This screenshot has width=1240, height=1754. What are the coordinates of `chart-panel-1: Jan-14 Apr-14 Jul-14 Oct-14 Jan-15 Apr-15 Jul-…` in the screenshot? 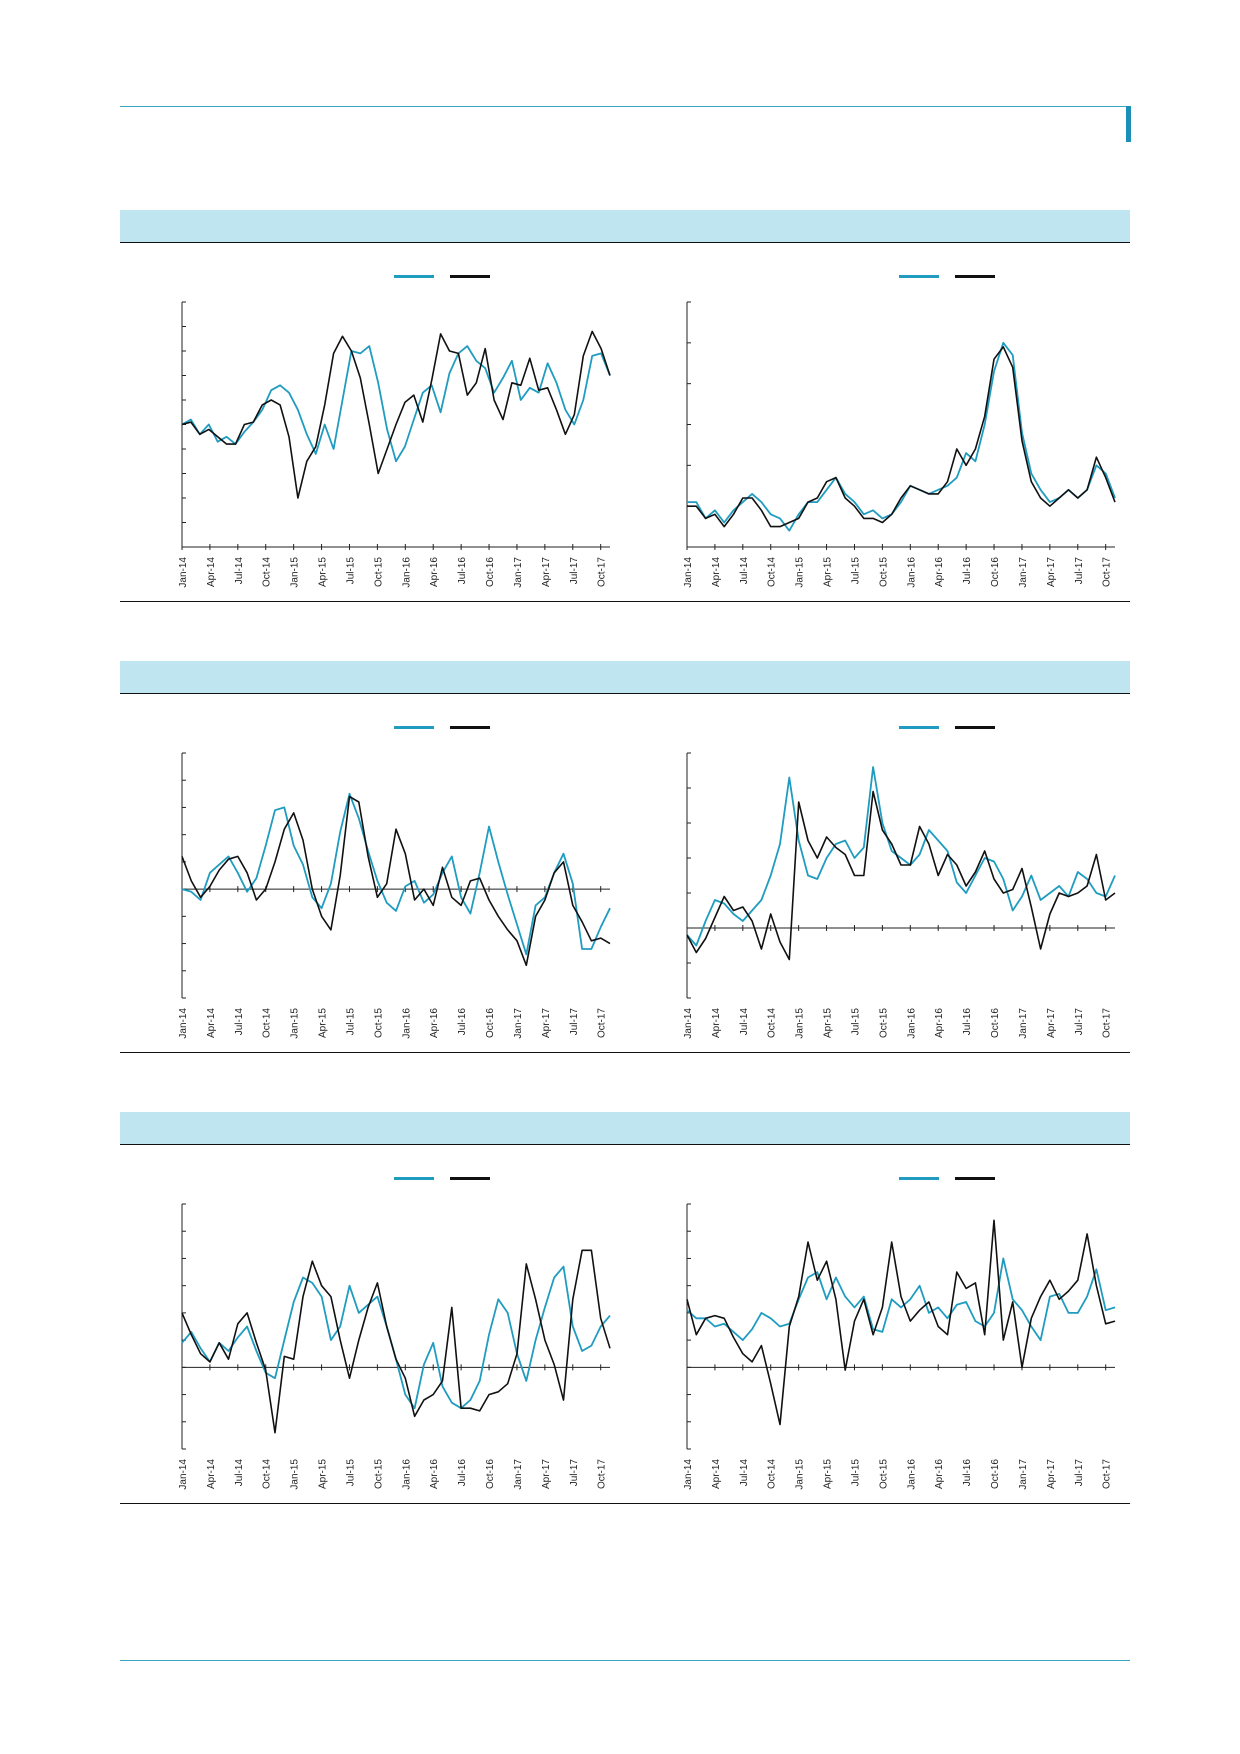 It's located at (372, 421).